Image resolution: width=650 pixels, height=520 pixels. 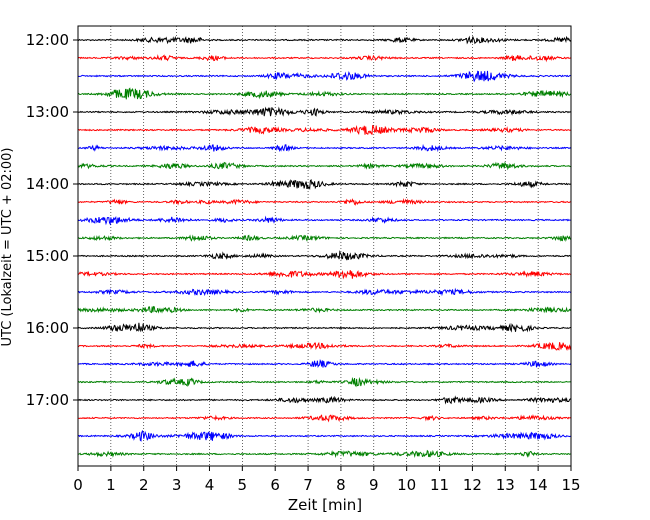 I want to click on x-tick-label: 10, so click(x=406, y=485).